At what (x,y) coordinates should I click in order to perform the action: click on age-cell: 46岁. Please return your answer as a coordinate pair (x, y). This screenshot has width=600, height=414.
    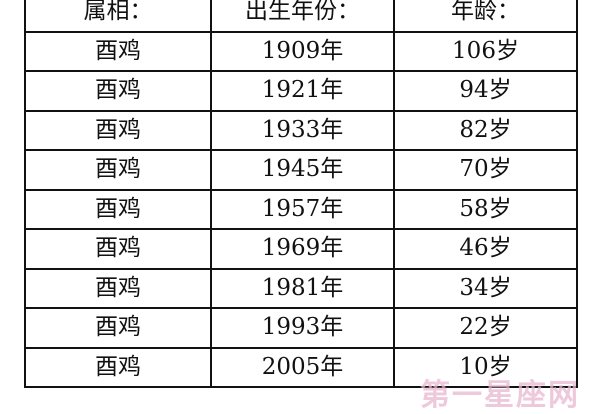
    Looking at the image, I should click on (485, 249).